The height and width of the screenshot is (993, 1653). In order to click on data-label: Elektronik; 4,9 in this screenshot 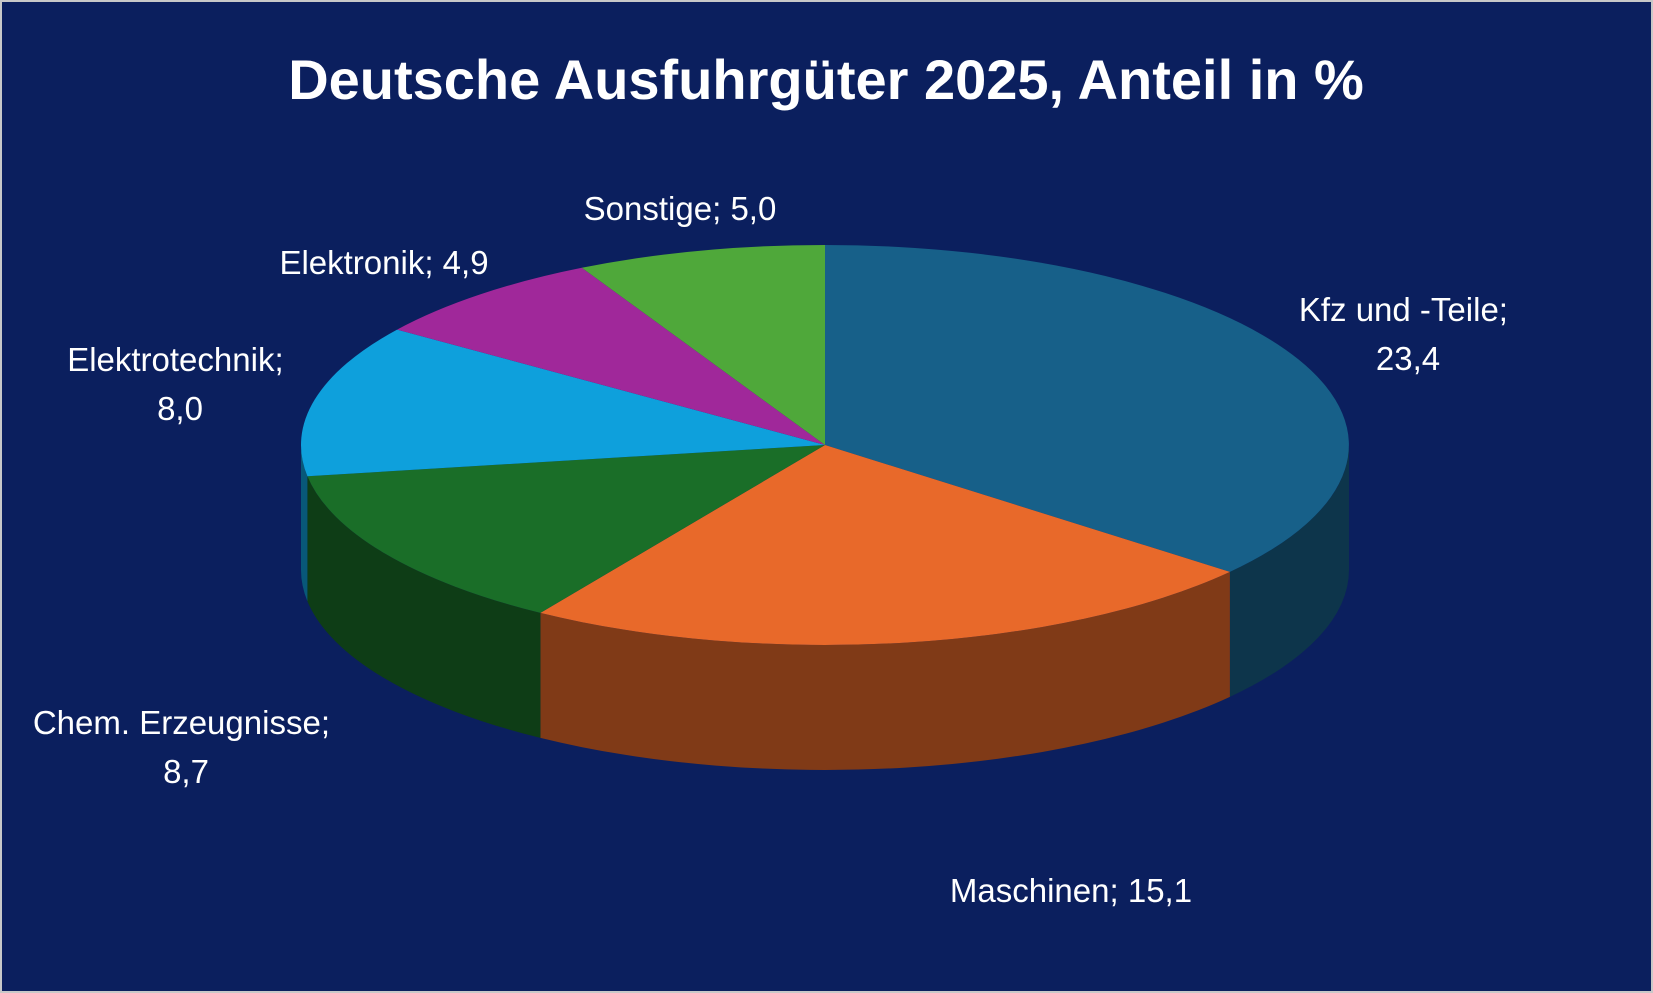, I will do `click(383, 262)`.